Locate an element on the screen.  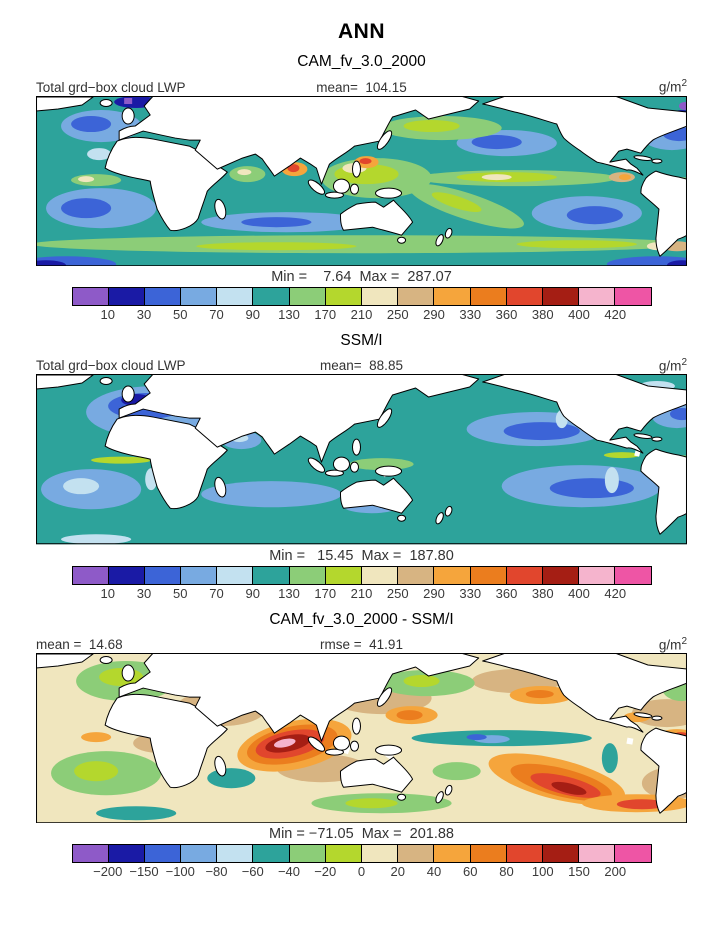
colorbar-tick-label: −80 is located at coordinates (216, 872).